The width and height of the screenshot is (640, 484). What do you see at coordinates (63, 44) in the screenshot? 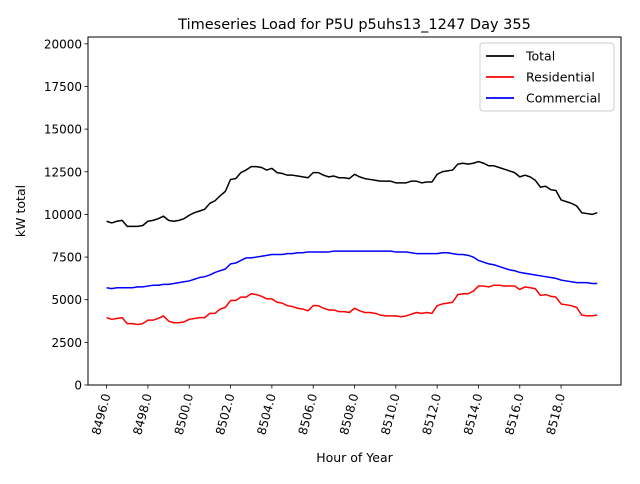
I see `y-tick-label: 20000` at bounding box center [63, 44].